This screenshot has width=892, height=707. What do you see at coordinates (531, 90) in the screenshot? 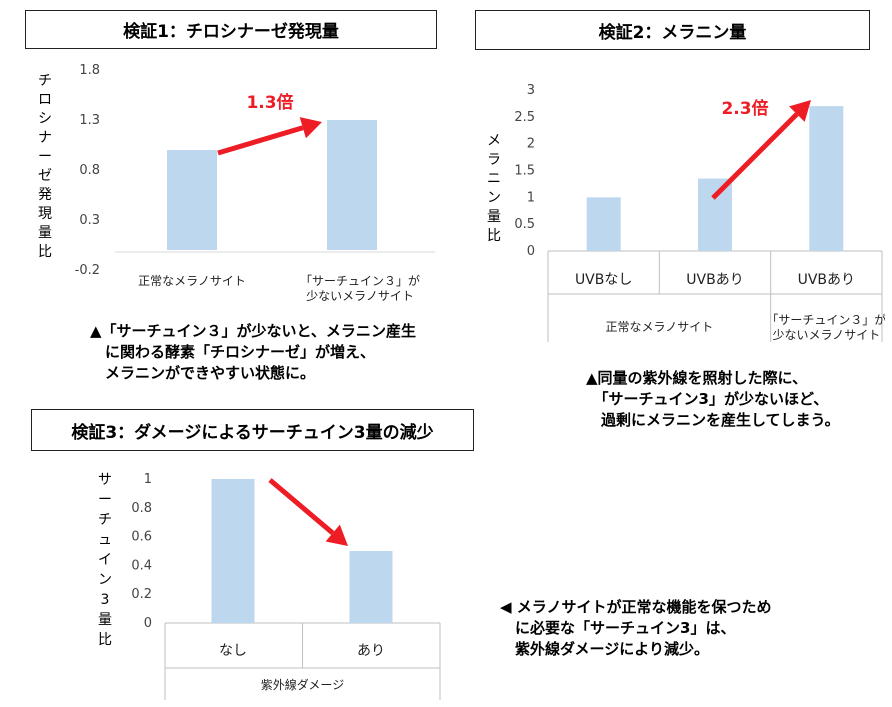
I see `y-tick-label: 3` at bounding box center [531, 90].